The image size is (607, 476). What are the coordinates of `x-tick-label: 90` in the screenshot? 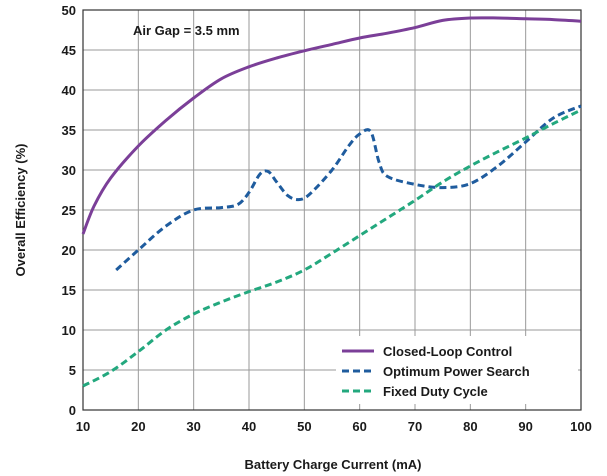 It's located at (525, 426).